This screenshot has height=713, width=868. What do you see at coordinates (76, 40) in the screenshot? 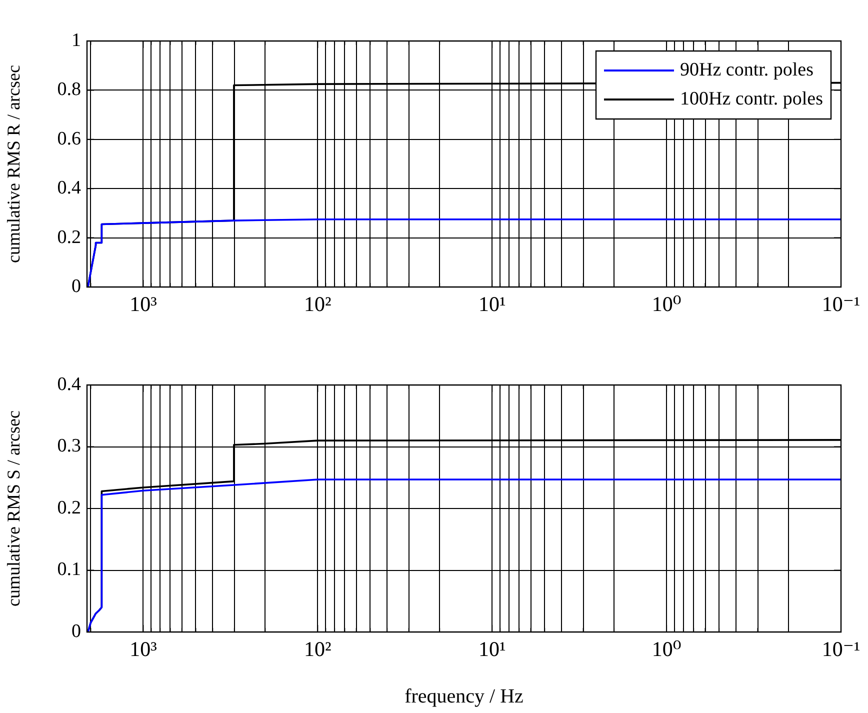
I see `y-tick-label: 1` at bounding box center [76, 40].